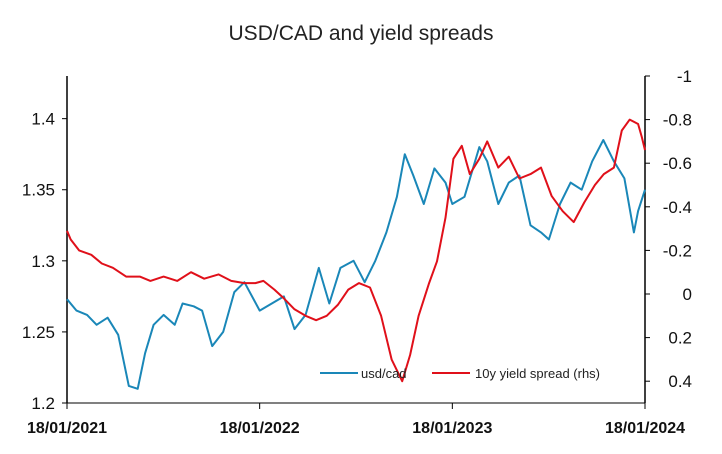 This screenshot has width=722, height=454. Describe the element at coordinates (43, 403) in the screenshot. I see `left-tick-label: 1.2` at that location.